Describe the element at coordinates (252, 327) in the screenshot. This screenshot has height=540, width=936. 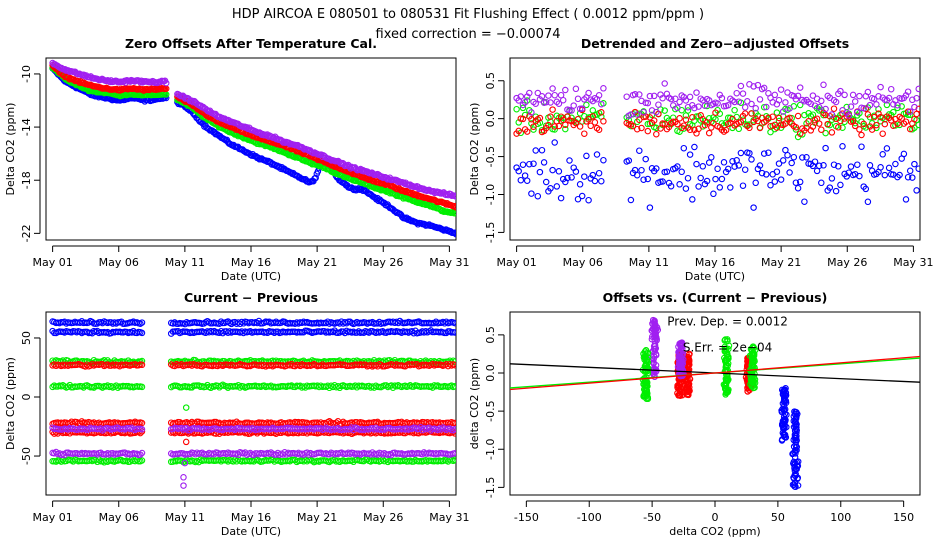
I see `series-blue` at that location.